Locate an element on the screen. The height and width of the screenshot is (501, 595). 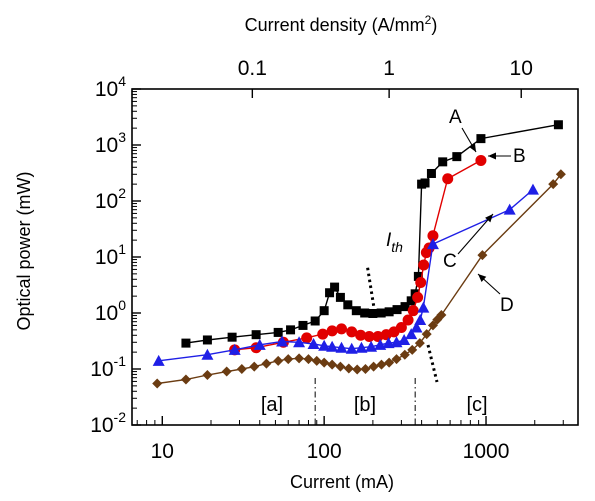
label-B: B is located at coordinates (519, 156).